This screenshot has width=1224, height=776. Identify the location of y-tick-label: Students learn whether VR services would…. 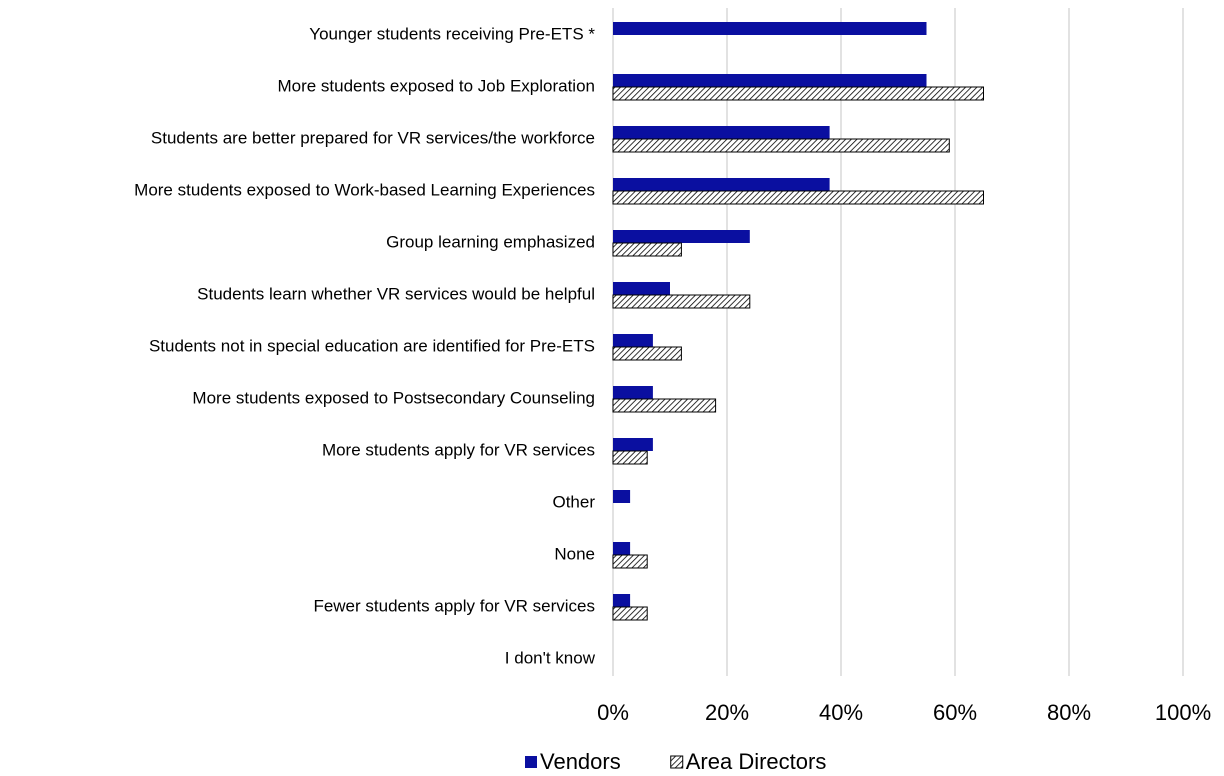
(396, 293).